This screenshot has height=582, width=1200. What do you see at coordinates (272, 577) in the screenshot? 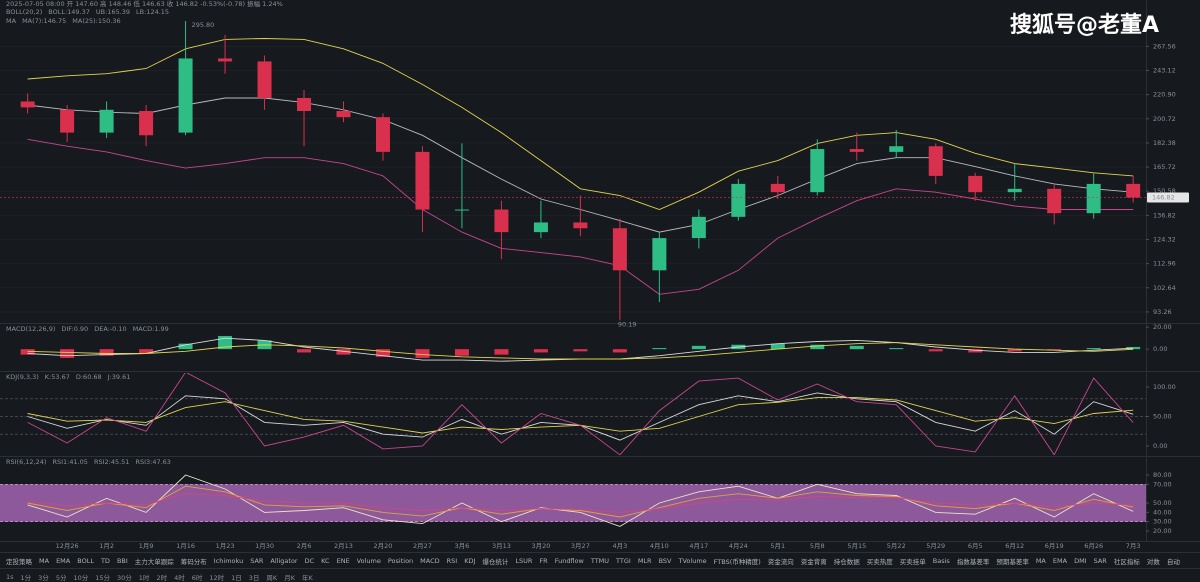
I see `toolbar-item: 周K` at bounding box center [272, 577].